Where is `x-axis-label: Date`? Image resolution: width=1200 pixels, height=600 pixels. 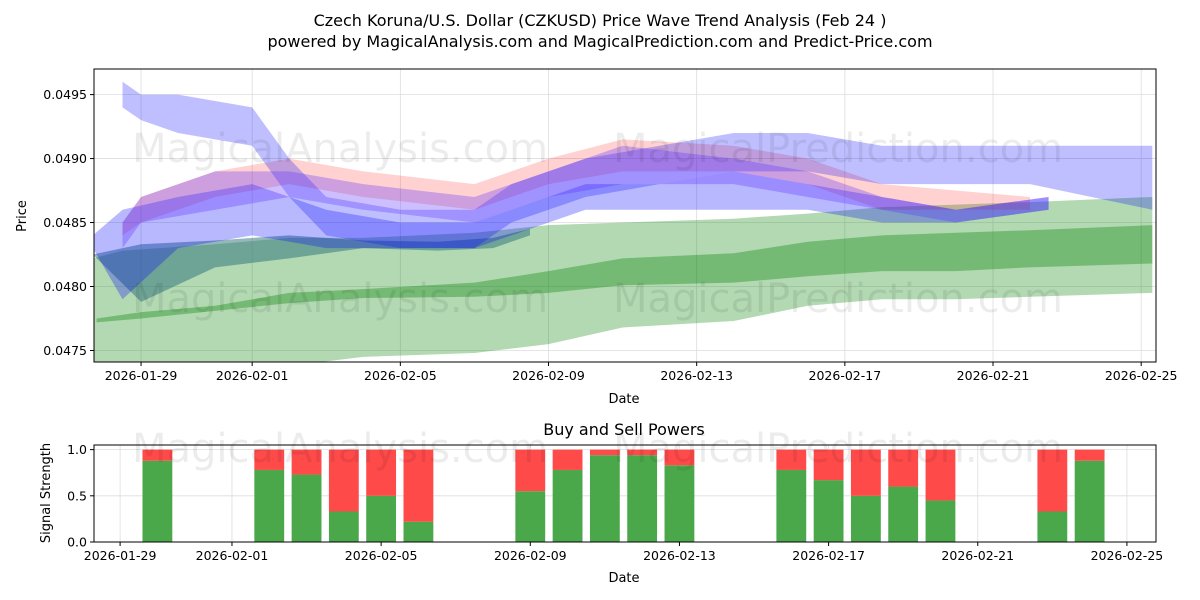
x-axis-label: Date is located at coordinates (623, 399).